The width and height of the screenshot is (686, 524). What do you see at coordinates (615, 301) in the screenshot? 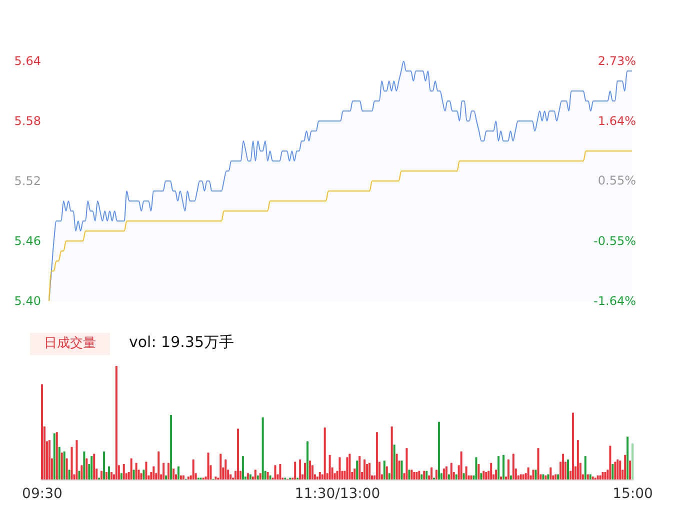
I see `y2-tick-label: -1.64%` at bounding box center [615, 301].